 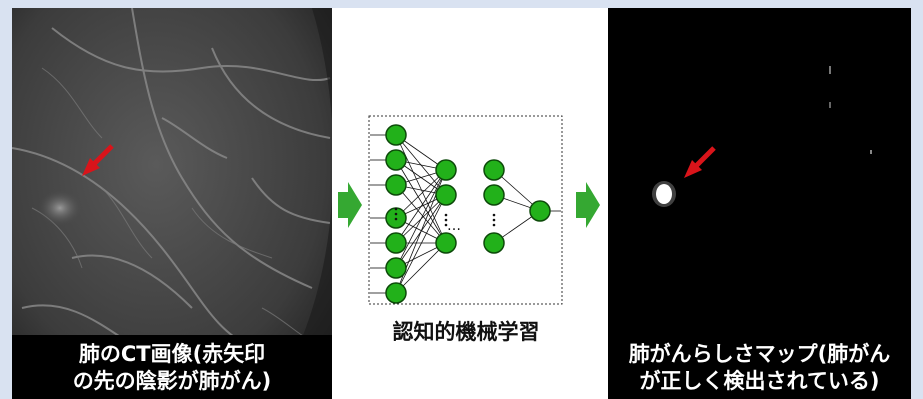 What do you see at coordinates (759, 381) in the screenshot?
I see `map-caption-line2: が正しく検出されている)` at bounding box center [759, 381].